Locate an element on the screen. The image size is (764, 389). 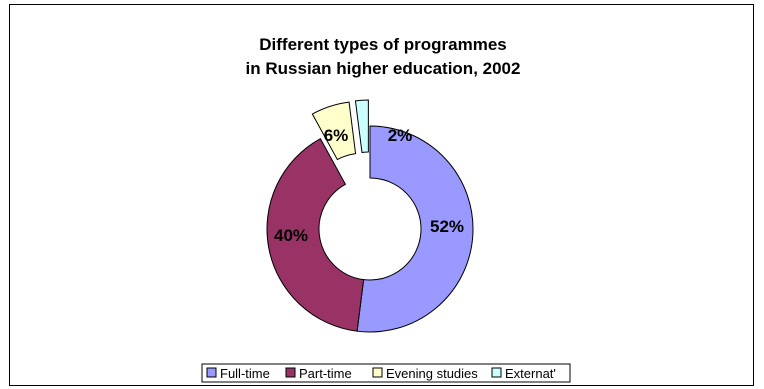
legend-swatch-externat is located at coordinates (496, 372).